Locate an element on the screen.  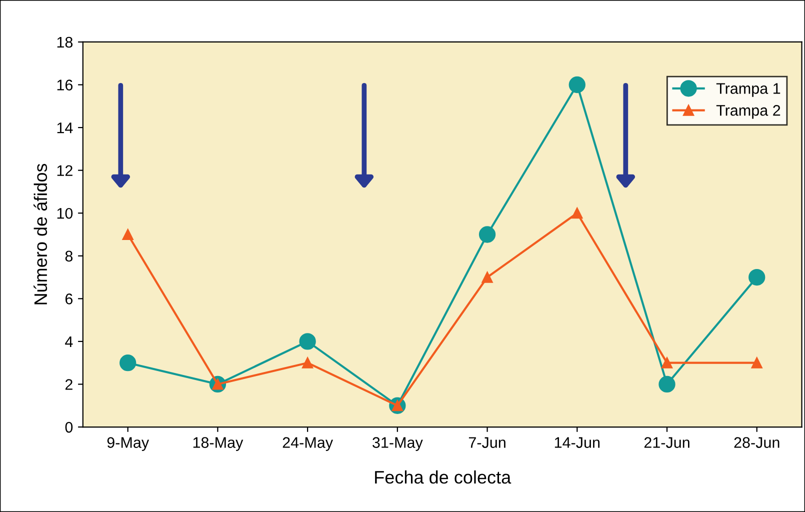
x-tick-label: 9-May is located at coordinates (128, 444).